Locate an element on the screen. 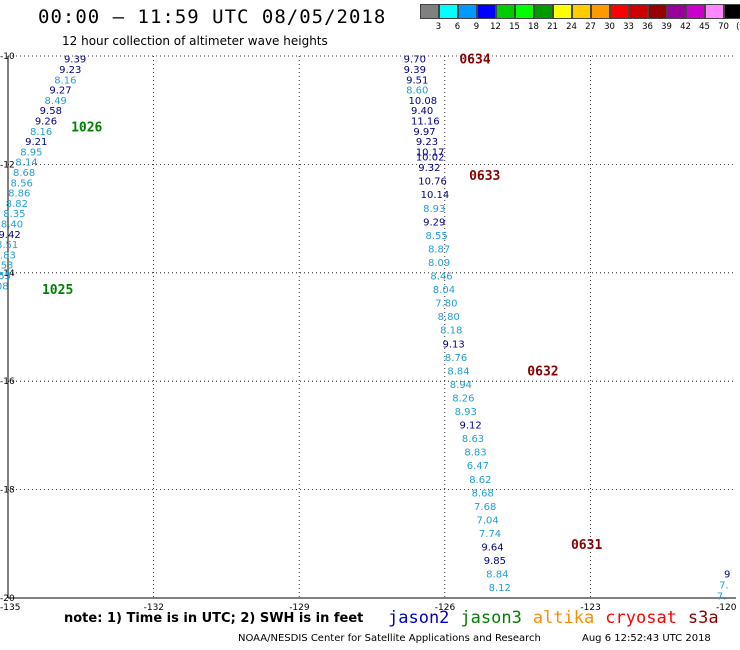  swh-value: 9.42 is located at coordinates (10, 235).